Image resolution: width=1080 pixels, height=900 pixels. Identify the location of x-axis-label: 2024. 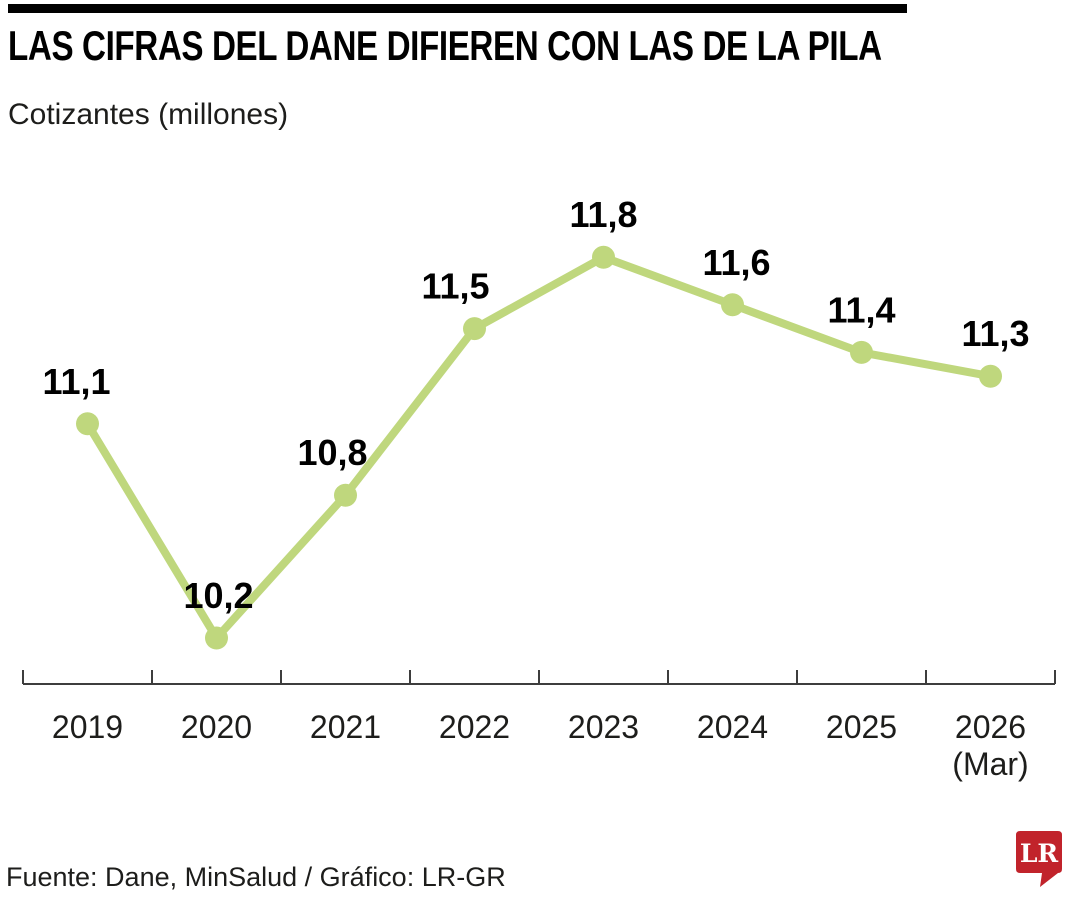
(732, 727).